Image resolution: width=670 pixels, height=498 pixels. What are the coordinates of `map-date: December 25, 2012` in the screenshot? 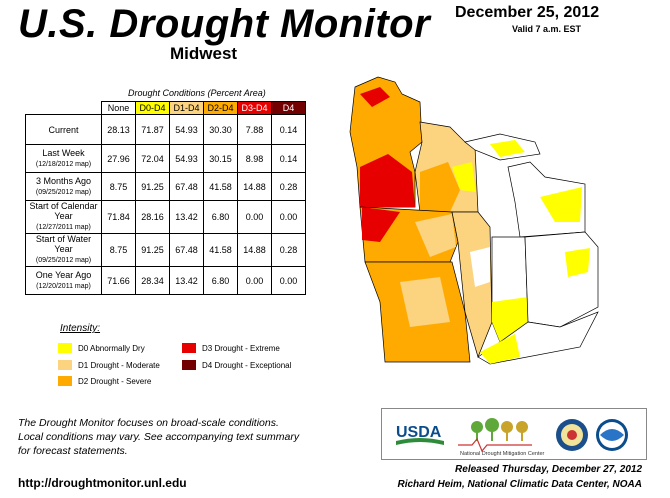 It's located at (527, 12).